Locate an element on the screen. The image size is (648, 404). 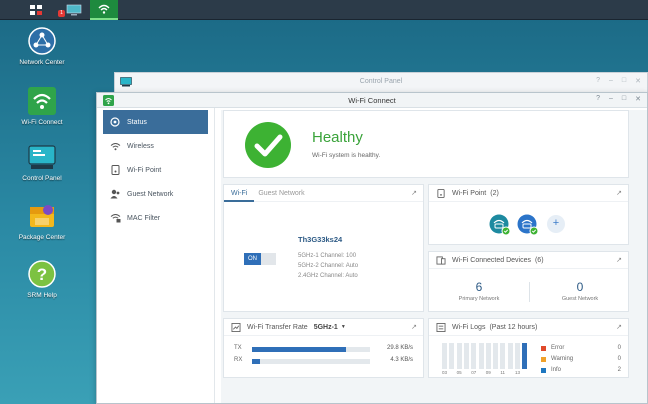
guest-network-label: Guest Network is located at coordinates (580, 299).